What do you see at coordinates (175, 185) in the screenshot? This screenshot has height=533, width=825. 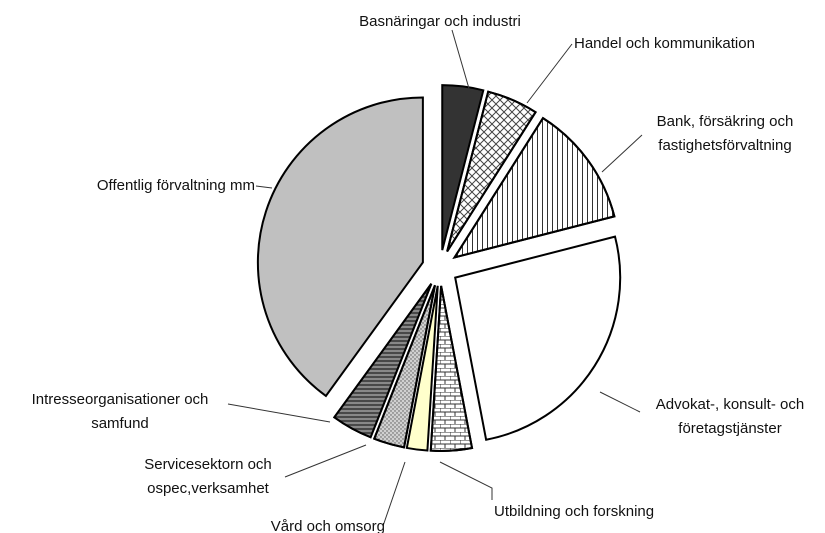 I see `slice-label: Offentlig förvaltning mm` at bounding box center [175, 185].